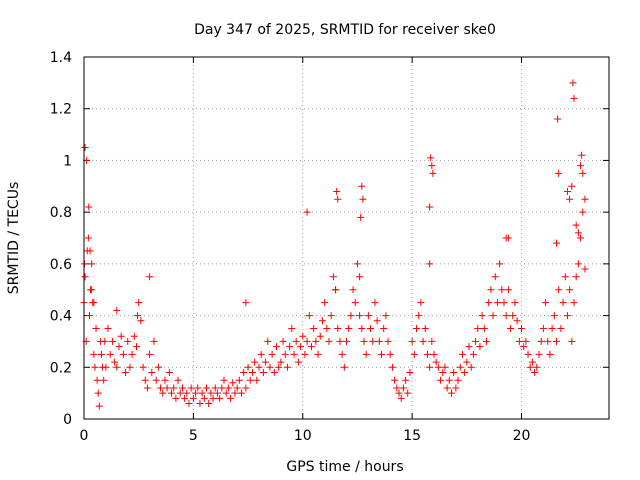 The width and height of the screenshot is (640, 480). I want to click on x-tick-label: 0, so click(84, 436).